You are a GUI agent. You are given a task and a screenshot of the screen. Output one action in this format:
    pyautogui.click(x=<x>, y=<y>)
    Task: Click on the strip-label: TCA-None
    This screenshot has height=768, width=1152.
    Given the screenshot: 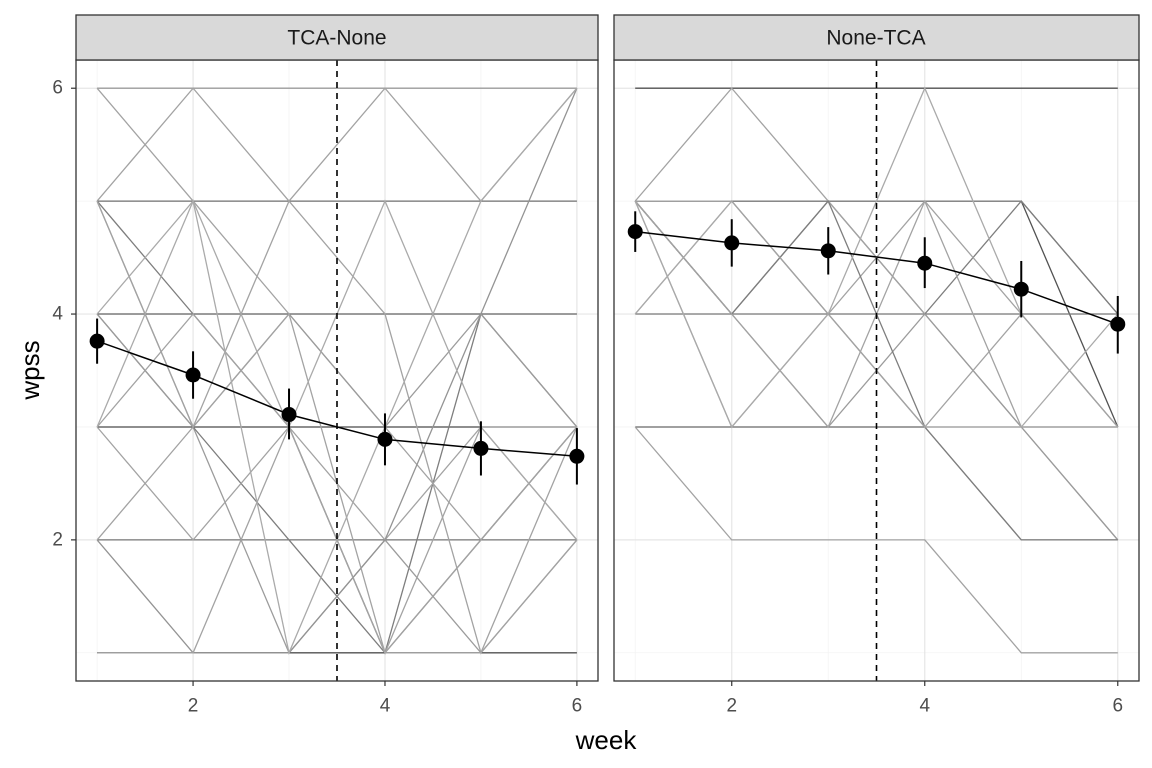 What is the action you would take?
    pyautogui.click(x=336, y=38)
    